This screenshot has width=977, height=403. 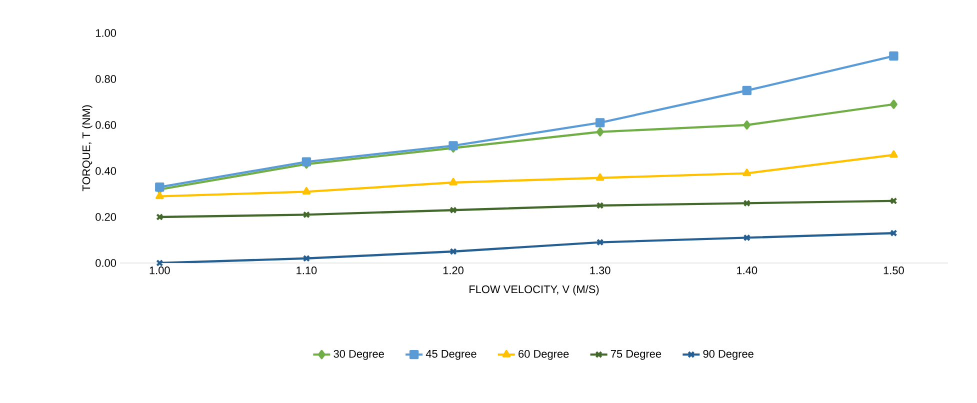 What do you see at coordinates (543, 355) in the screenshot?
I see `legend-label: 60 Degree` at bounding box center [543, 355].